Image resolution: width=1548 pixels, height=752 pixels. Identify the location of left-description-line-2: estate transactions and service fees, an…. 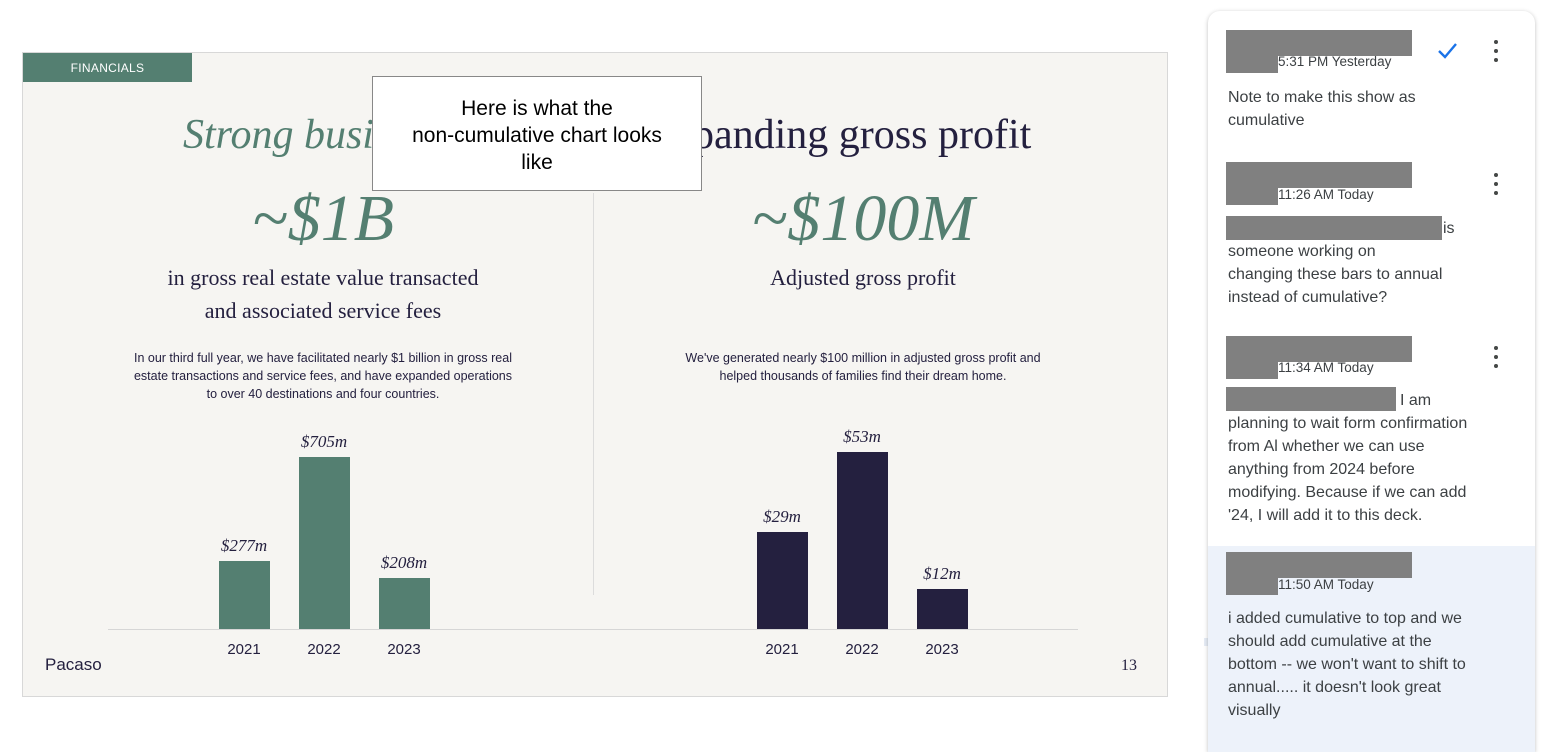
(323, 376).